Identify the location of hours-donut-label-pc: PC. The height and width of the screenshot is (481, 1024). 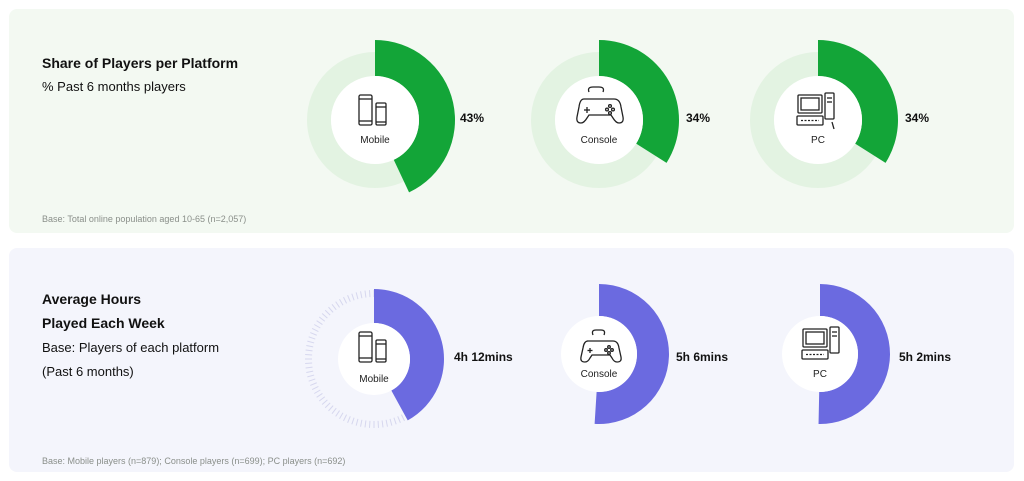
(820, 374).